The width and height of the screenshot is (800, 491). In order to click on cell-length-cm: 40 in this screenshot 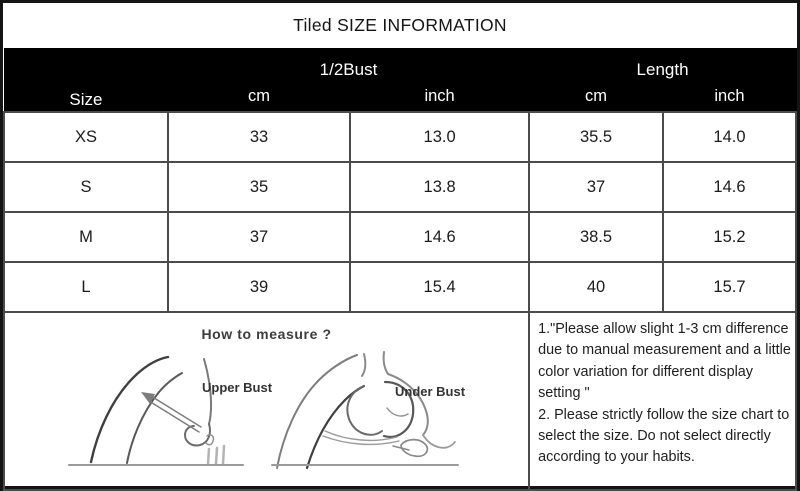, I will do `click(596, 287)`.